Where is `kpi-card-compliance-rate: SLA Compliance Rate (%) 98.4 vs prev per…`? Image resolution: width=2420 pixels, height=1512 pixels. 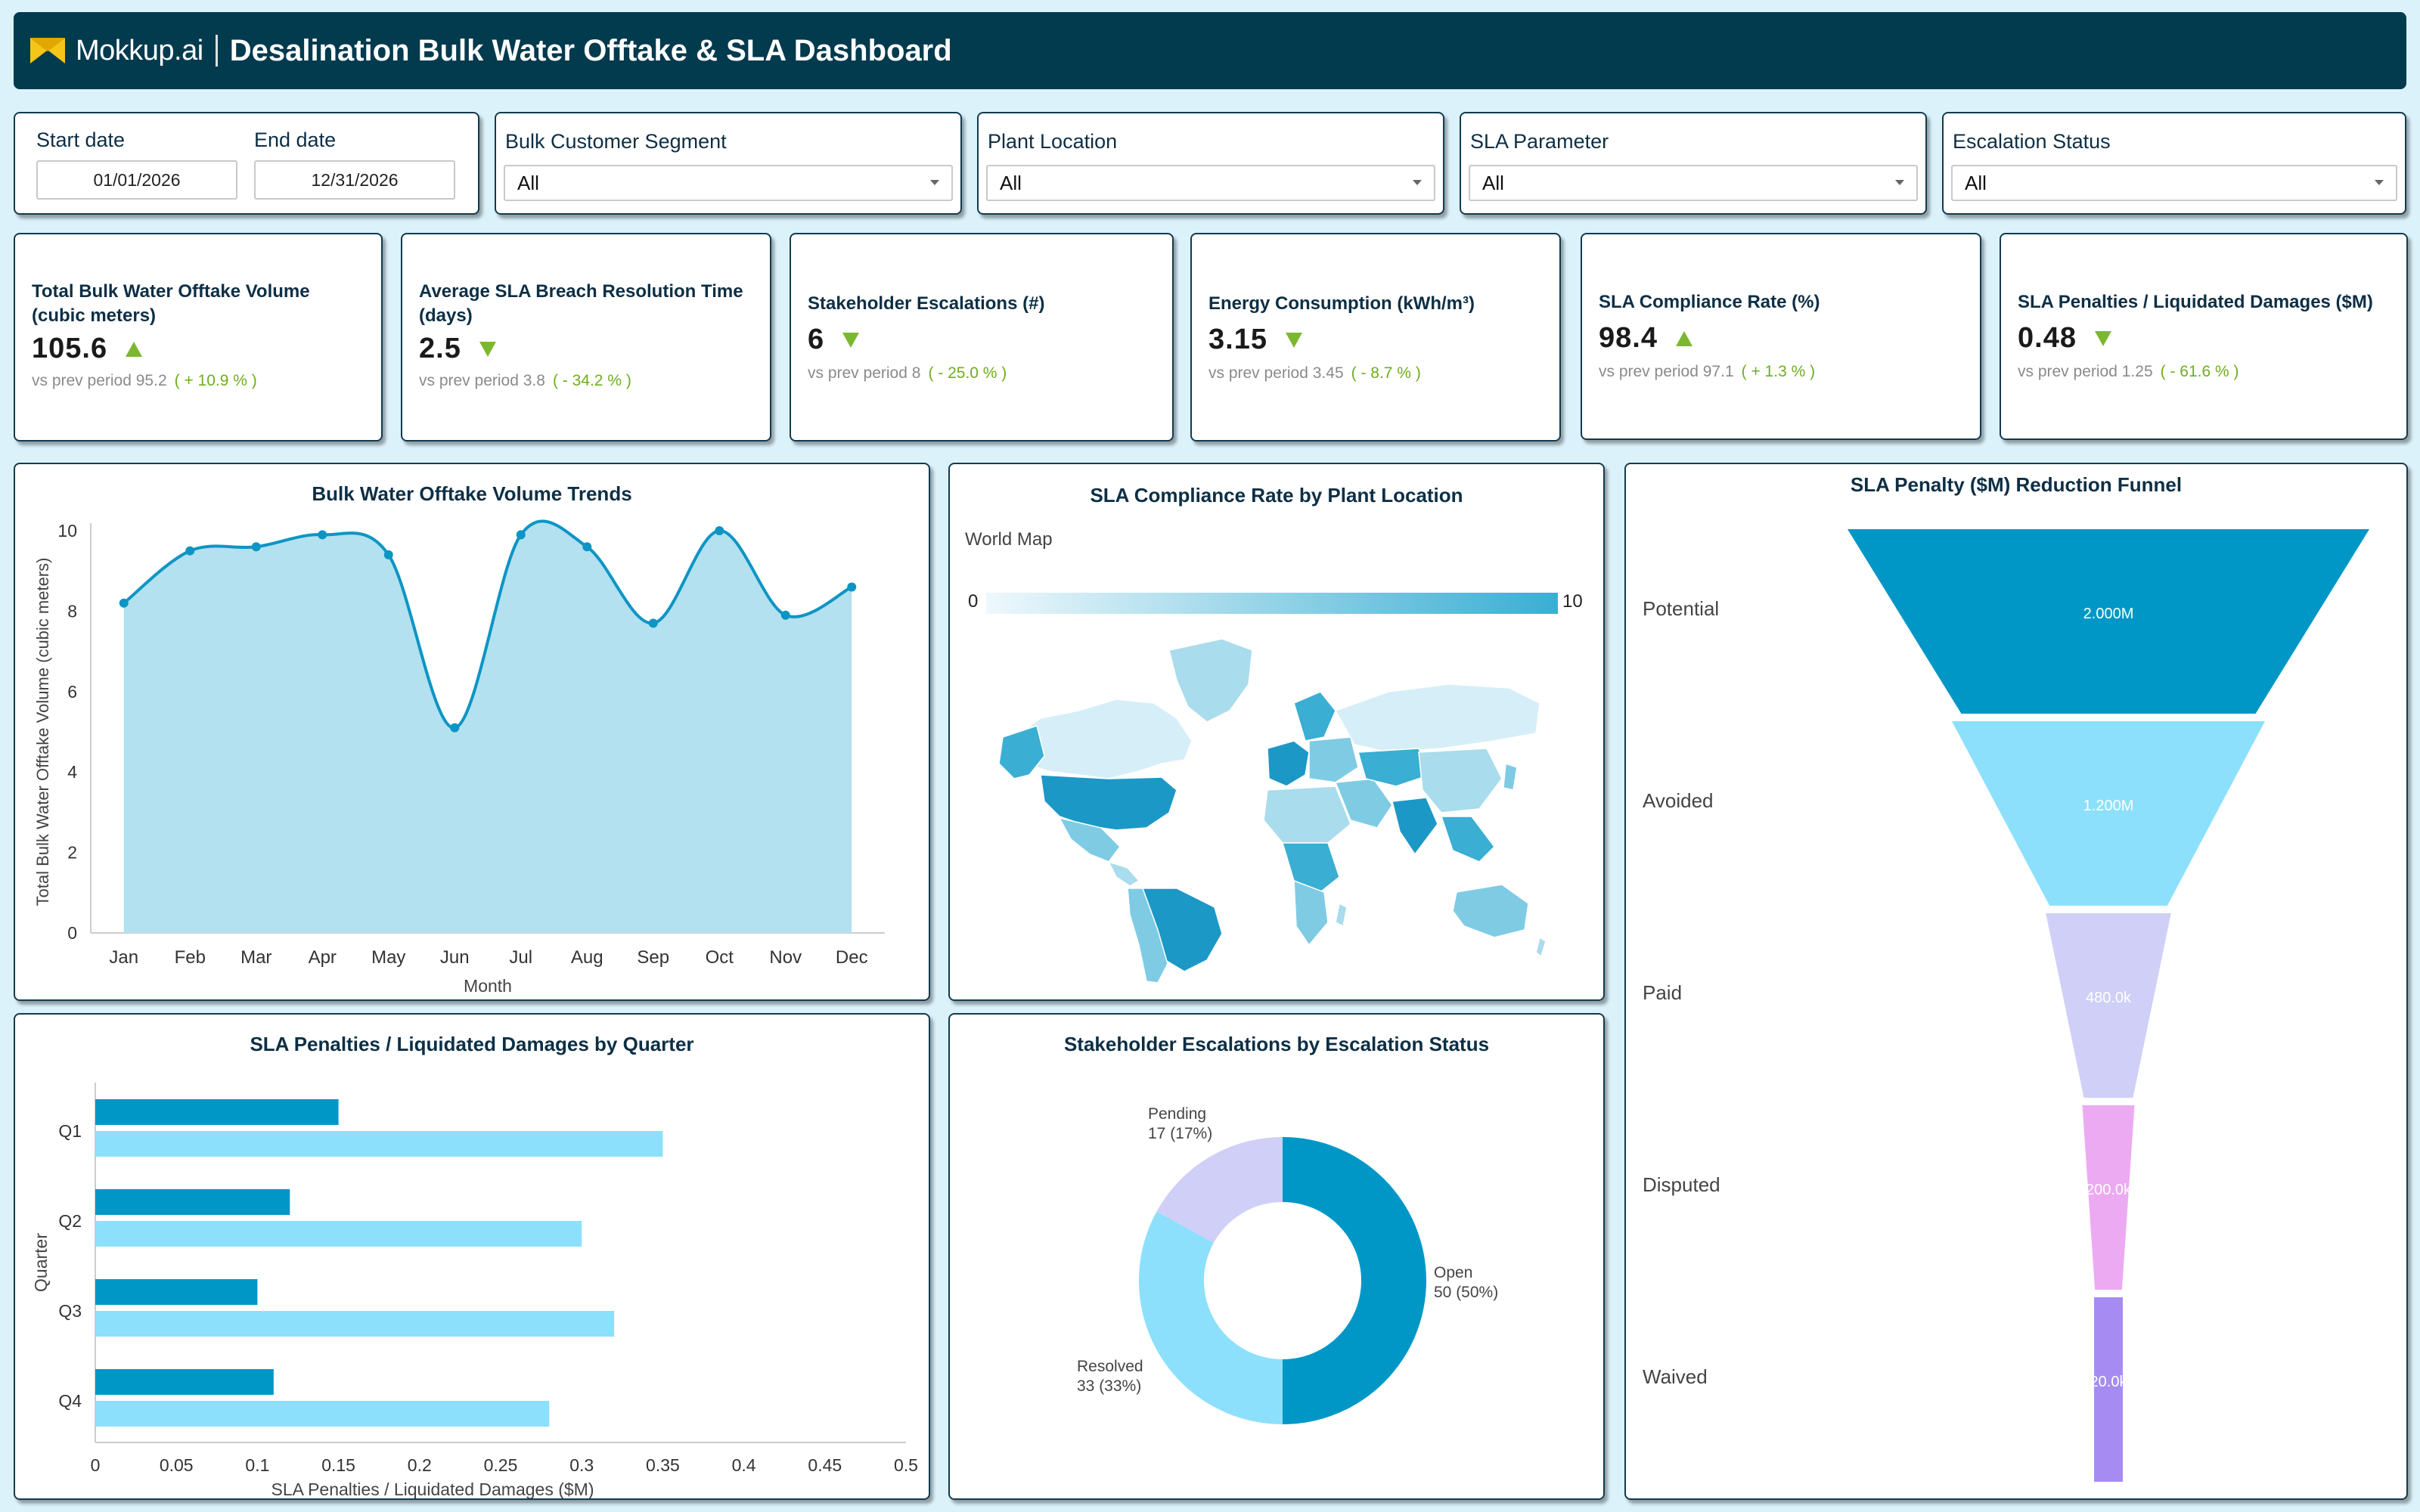
kpi-card-compliance-rate: SLA Compliance Rate (%) 98.4 vs prev per… is located at coordinates (1781, 336).